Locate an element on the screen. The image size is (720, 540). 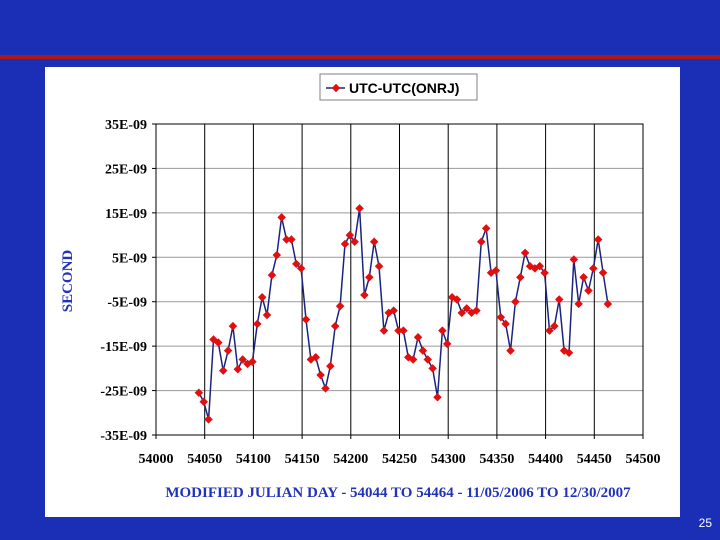
y-tick-label: -15E-09 is located at coordinates (123, 347).